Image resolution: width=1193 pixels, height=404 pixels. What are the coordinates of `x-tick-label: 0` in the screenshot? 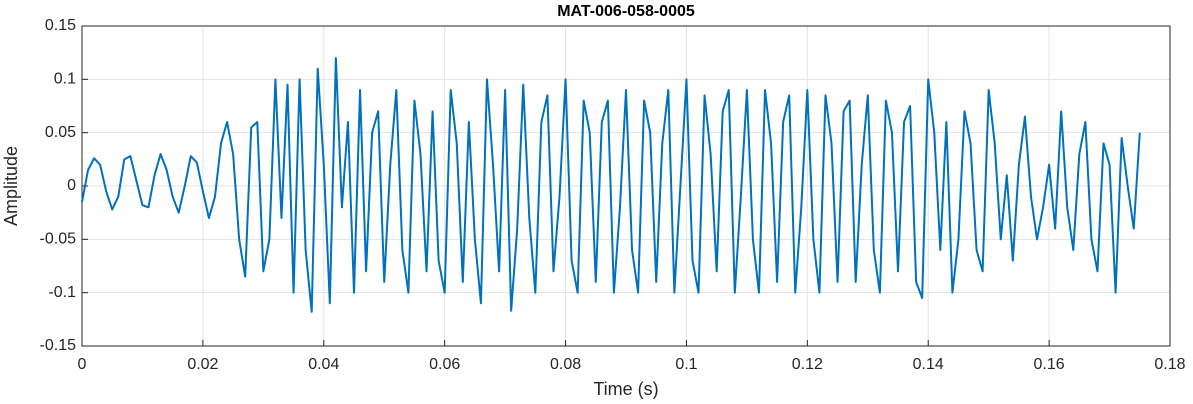 It's located at (82, 364).